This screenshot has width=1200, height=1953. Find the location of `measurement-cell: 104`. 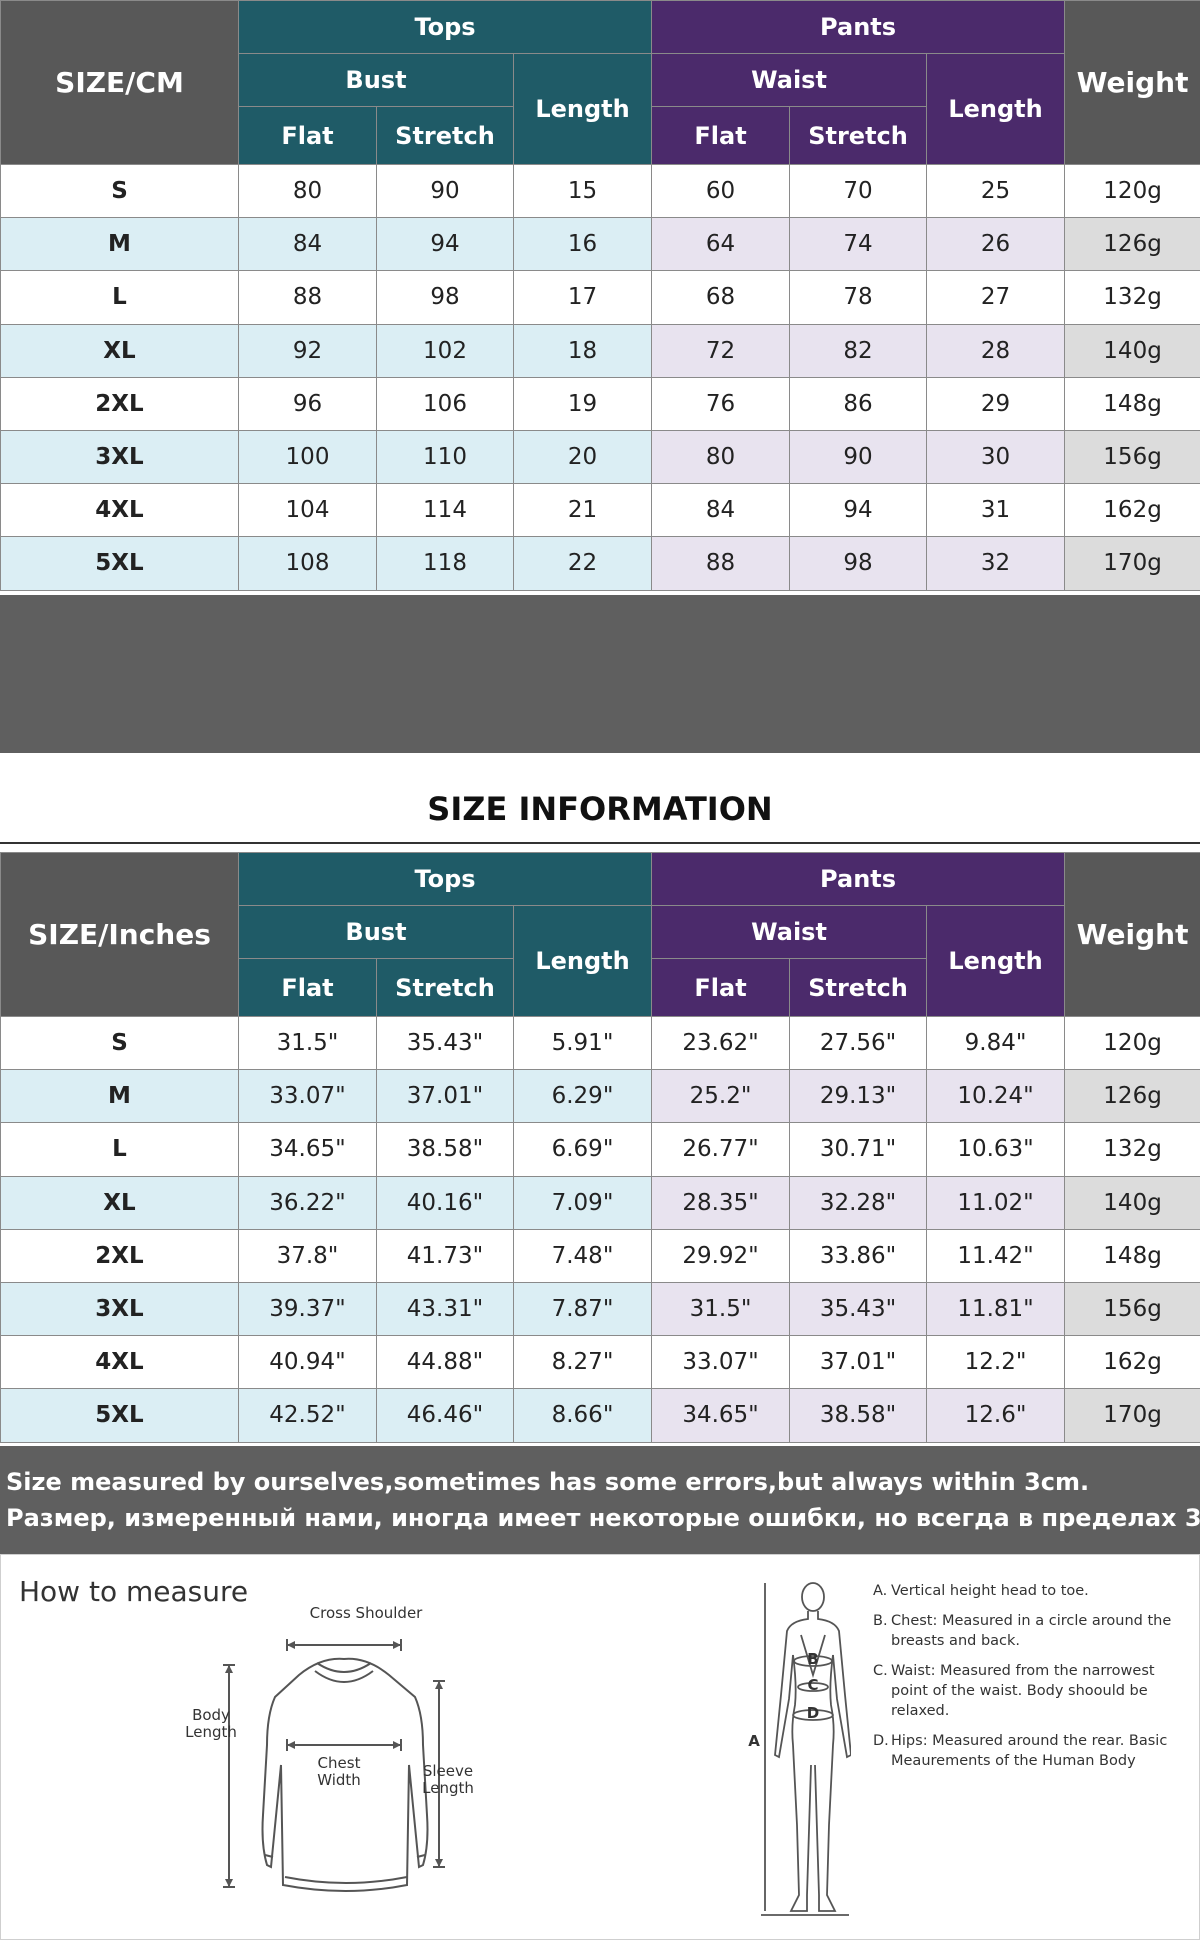

measurement-cell: 104 is located at coordinates (307, 510).